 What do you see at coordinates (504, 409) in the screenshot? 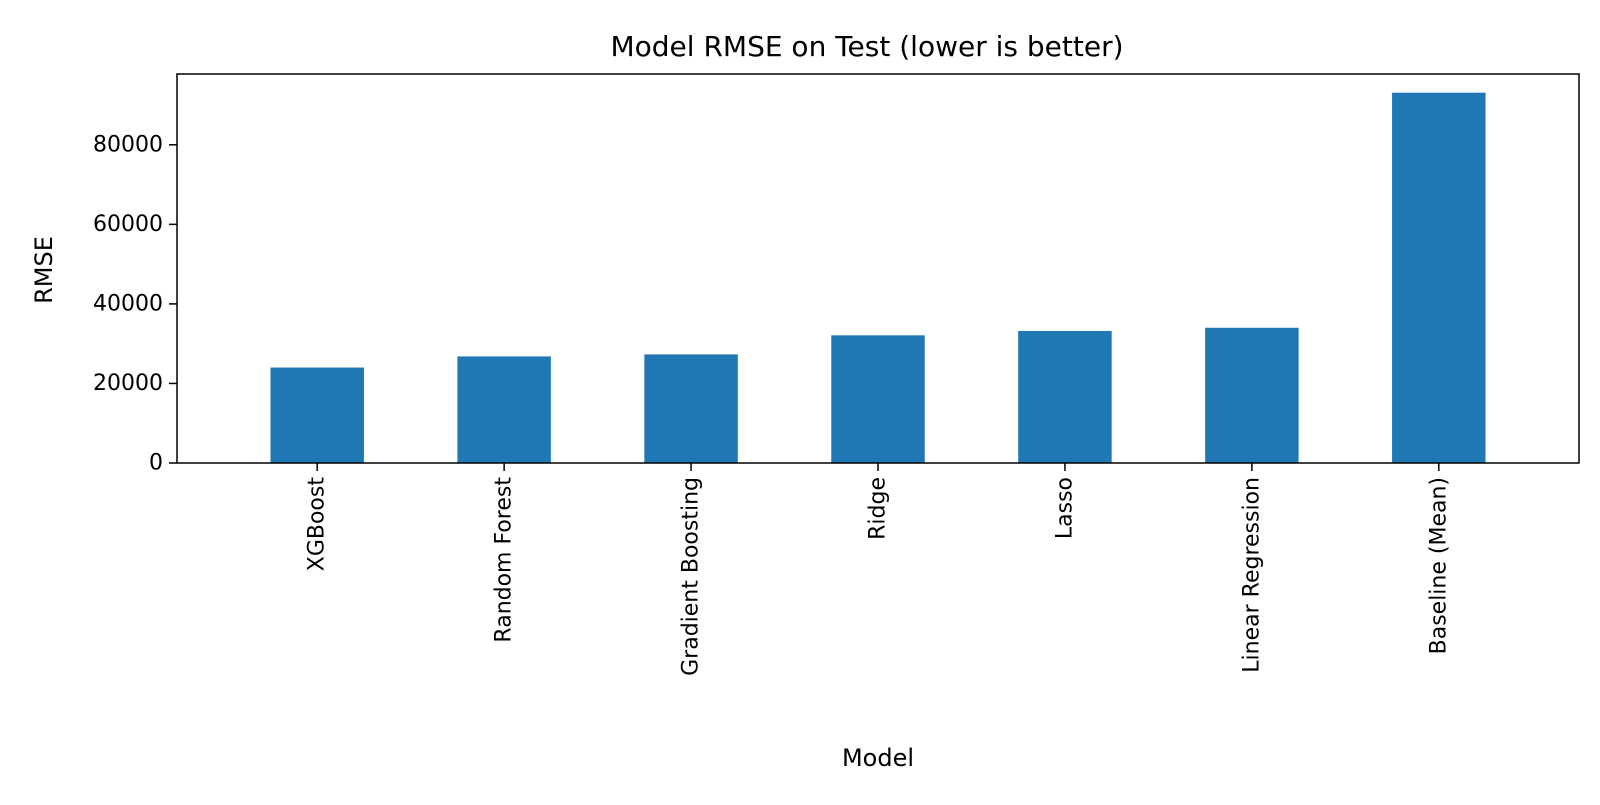
I see `bar-random-forest` at bounding box center [504, 409].